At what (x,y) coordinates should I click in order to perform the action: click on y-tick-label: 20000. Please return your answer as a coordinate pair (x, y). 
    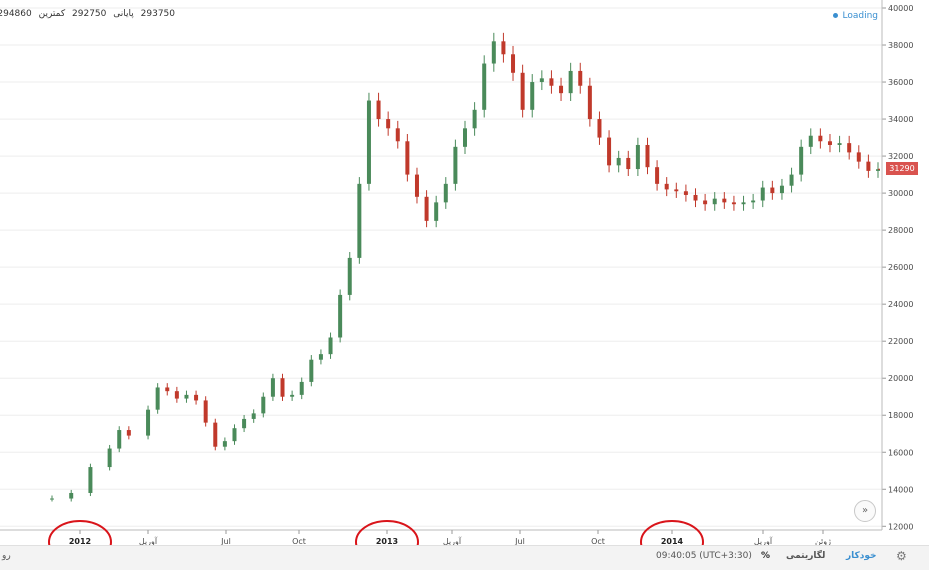
    Looking at the image, I should click on (900, 378).